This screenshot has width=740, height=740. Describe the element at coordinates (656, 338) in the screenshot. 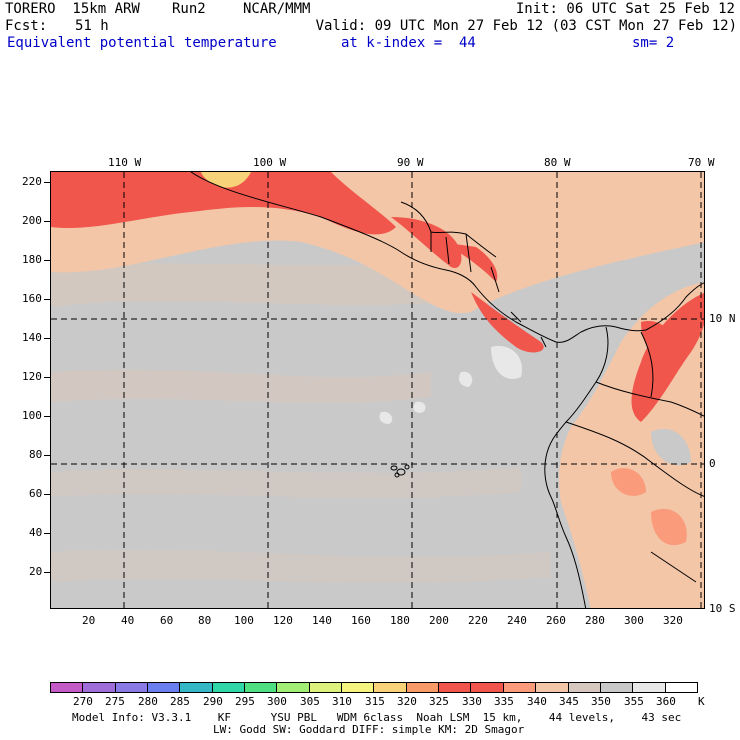

I see `field-hot-colombia-west` at that location.